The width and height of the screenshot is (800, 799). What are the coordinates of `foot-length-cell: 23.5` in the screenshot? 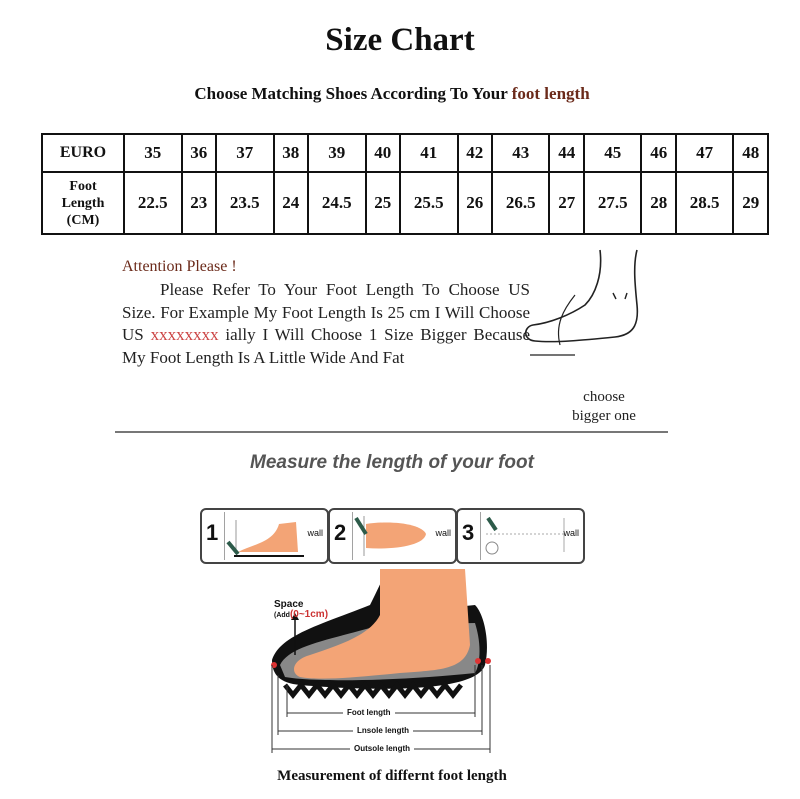 It's located at (244, 203).